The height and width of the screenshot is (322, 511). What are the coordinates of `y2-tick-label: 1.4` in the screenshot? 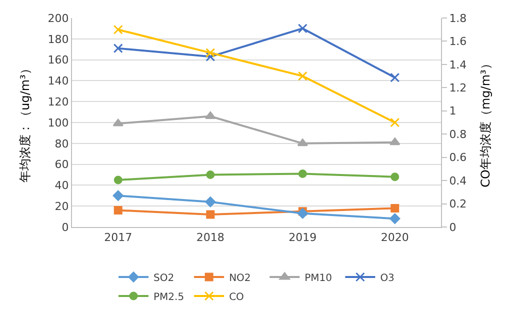 It's located at (458, 65).